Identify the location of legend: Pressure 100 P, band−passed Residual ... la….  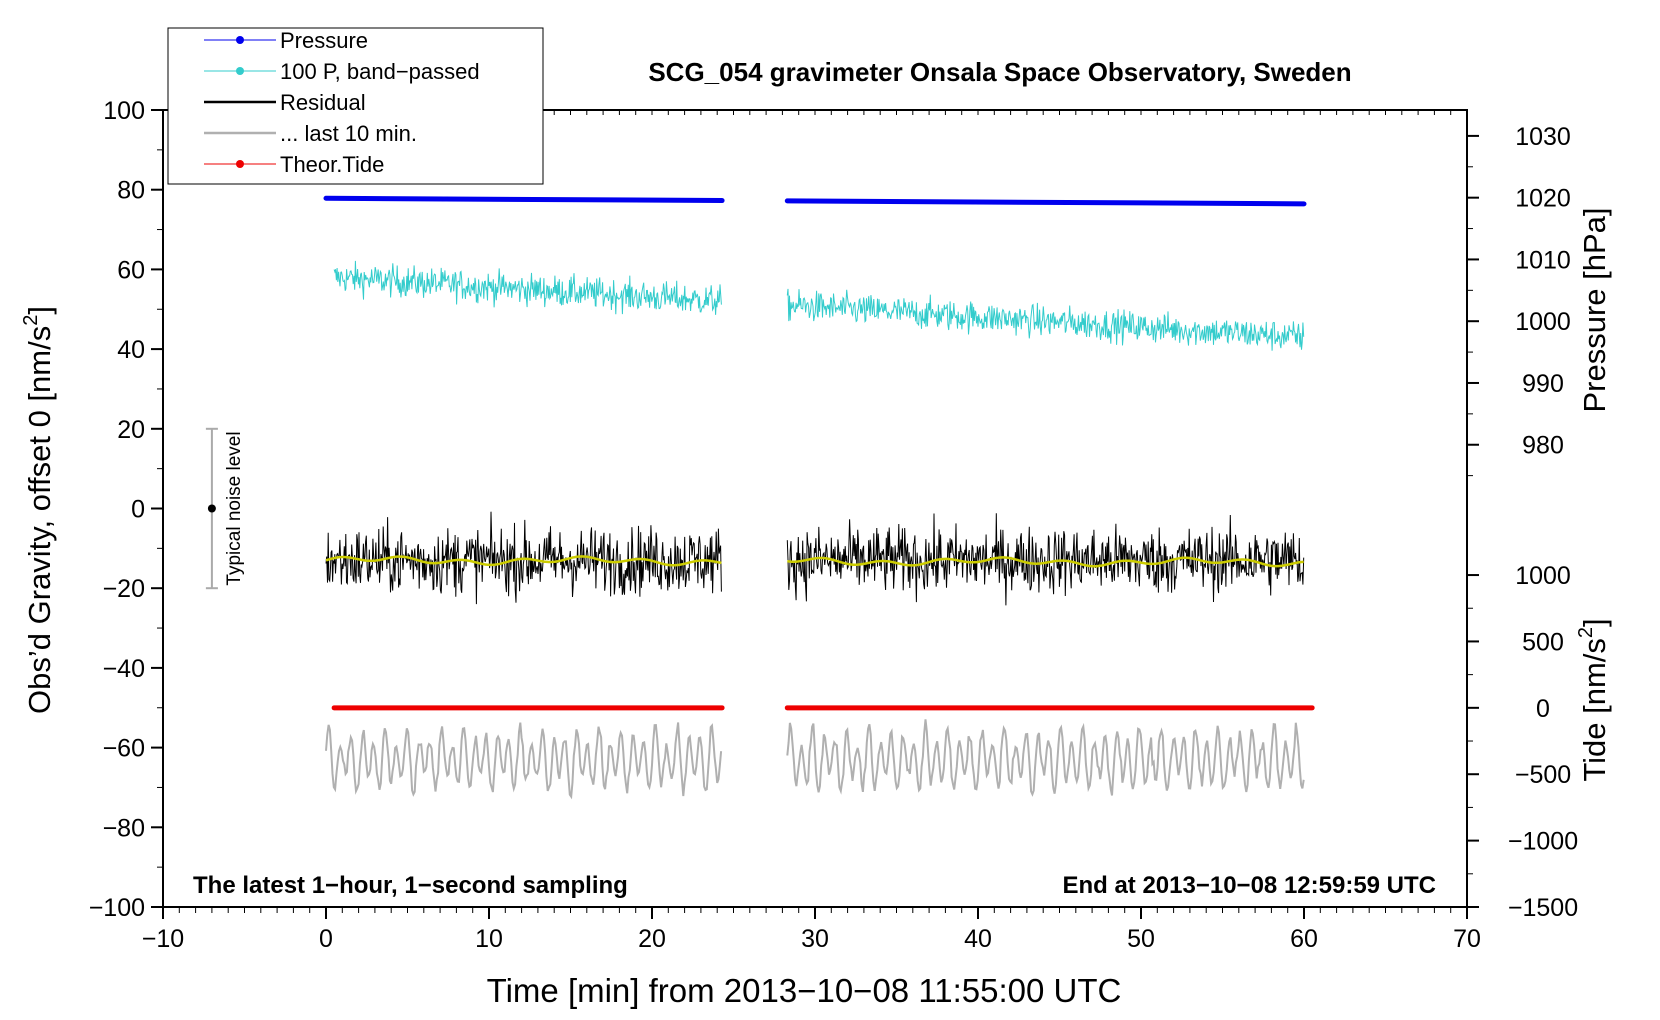
(355, 106).